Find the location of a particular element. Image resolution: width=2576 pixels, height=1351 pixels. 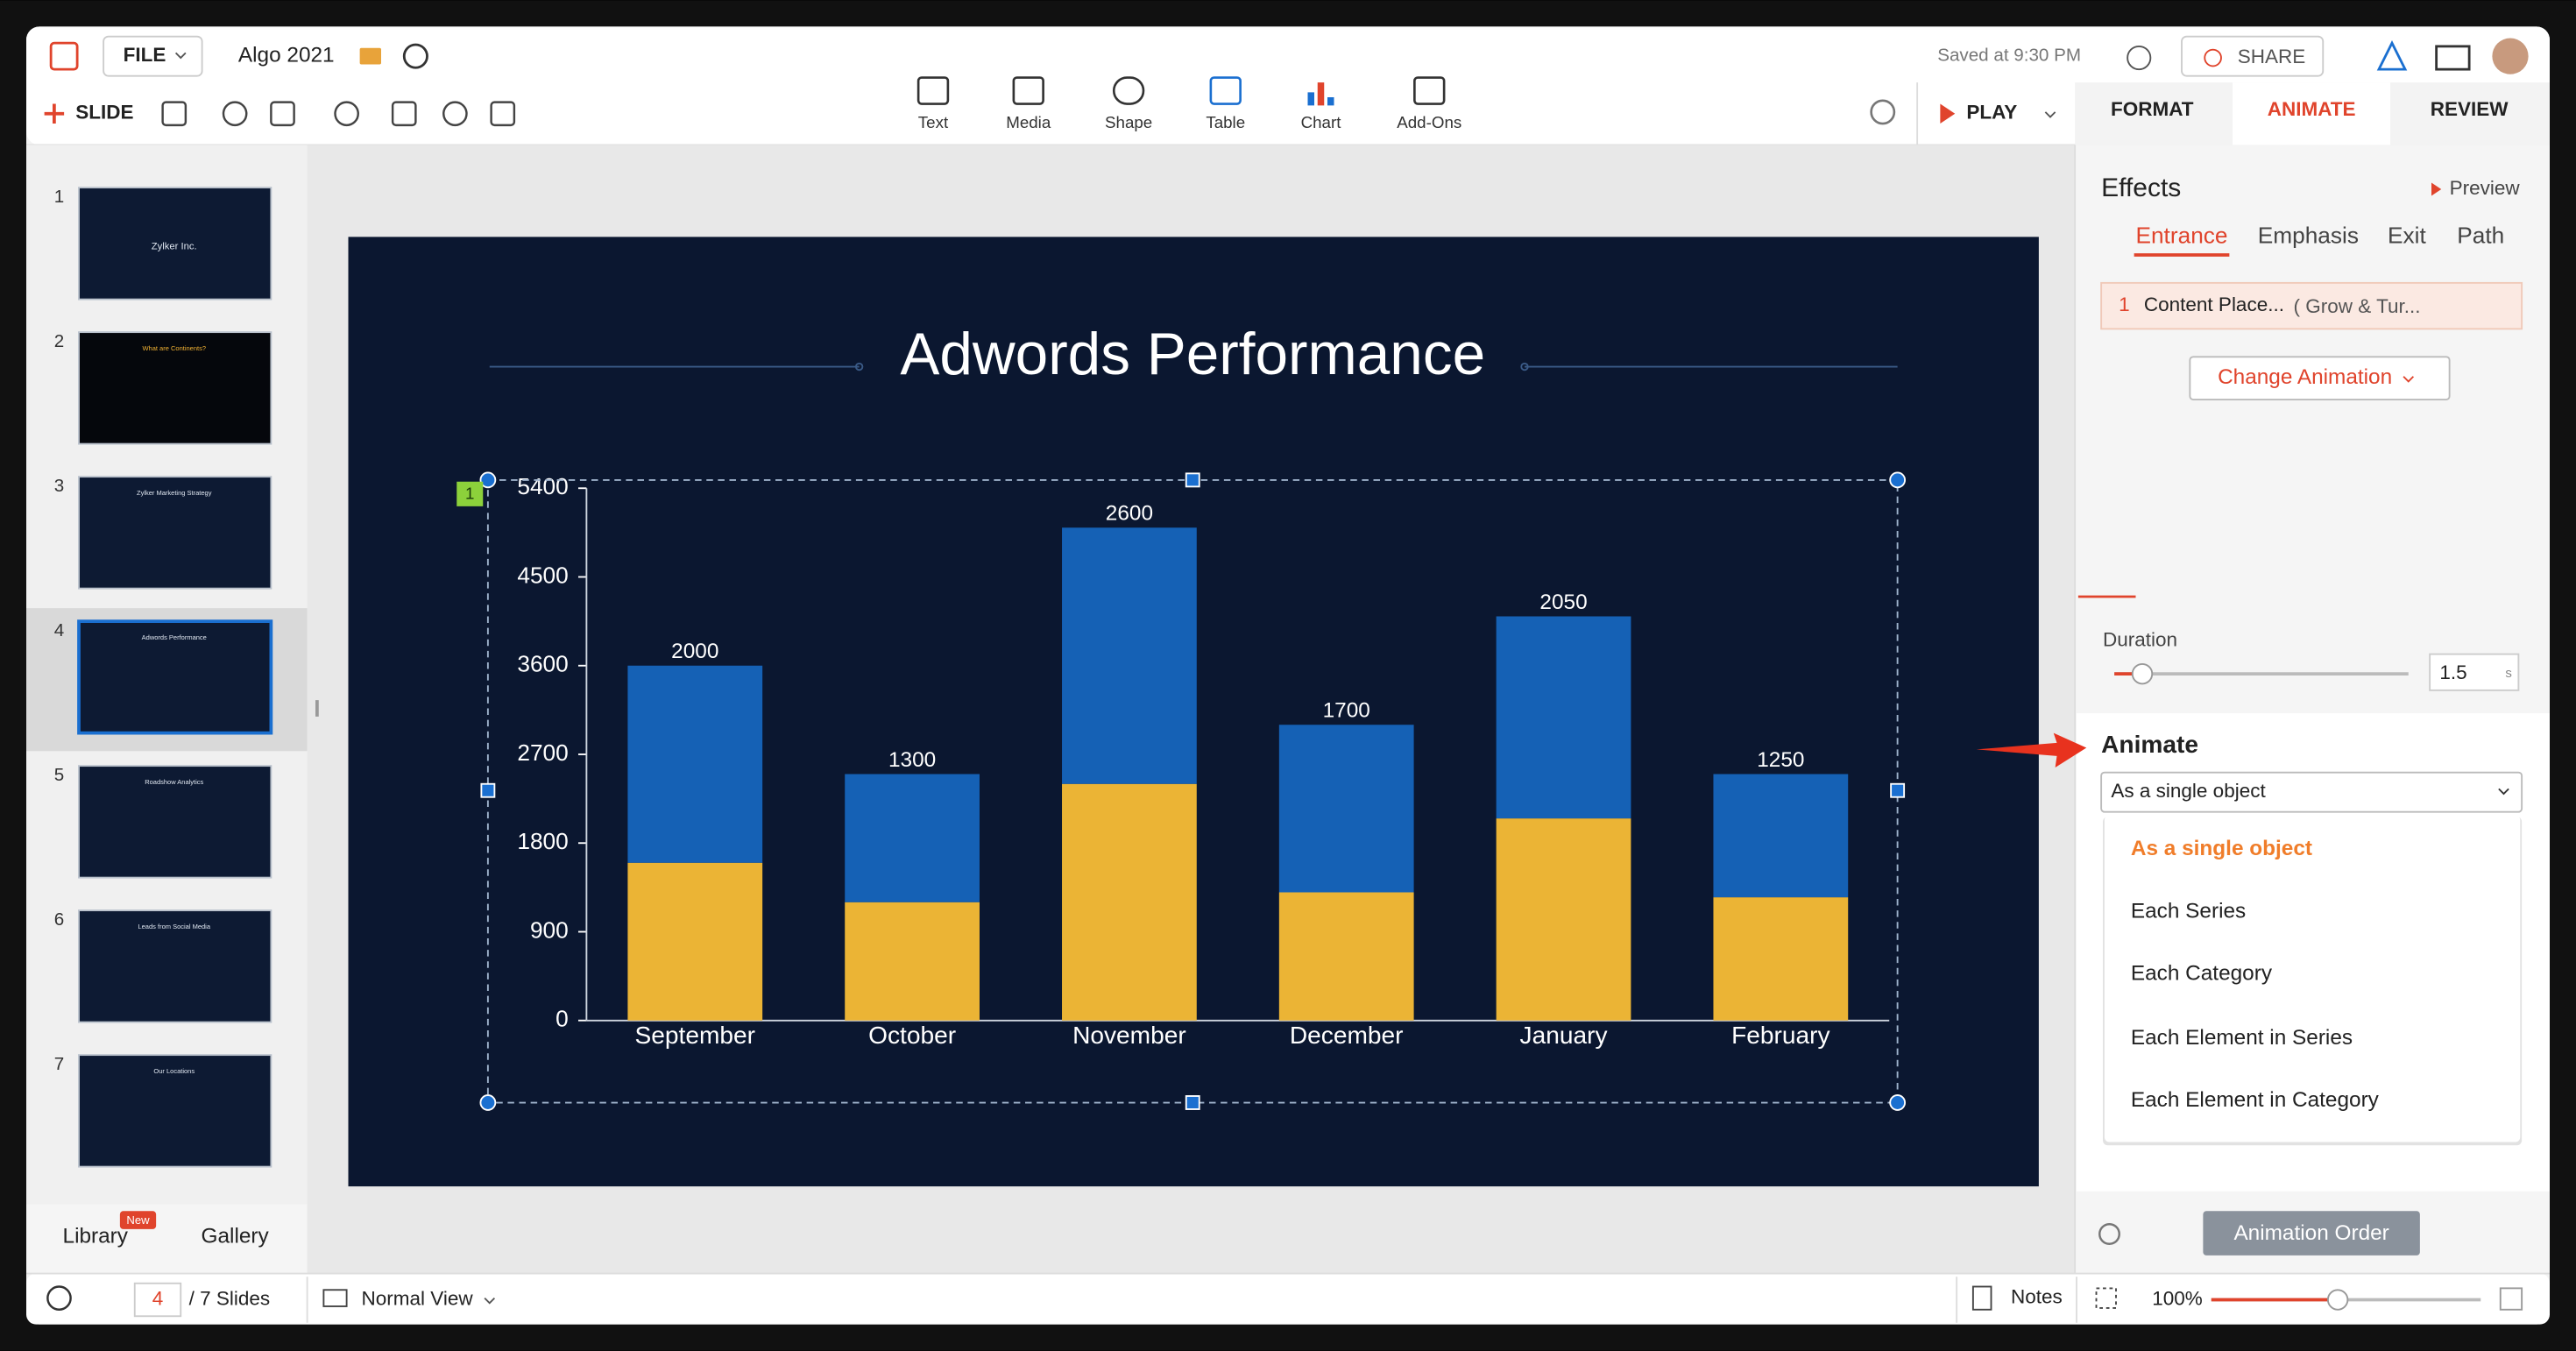

insert-tool: Chart is located at coordinates (1321, 122).